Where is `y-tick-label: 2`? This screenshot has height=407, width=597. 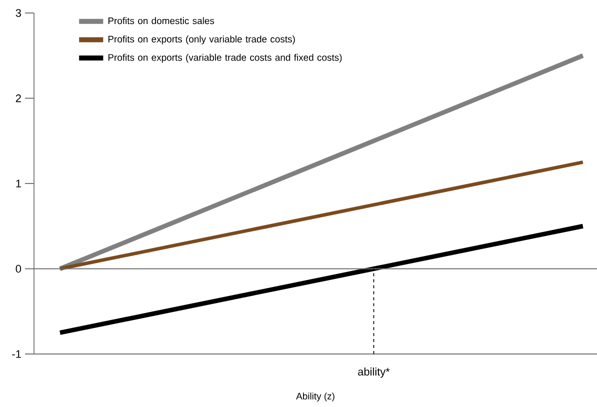 y-tick-label: 2 is located at coordinates (18, 98).